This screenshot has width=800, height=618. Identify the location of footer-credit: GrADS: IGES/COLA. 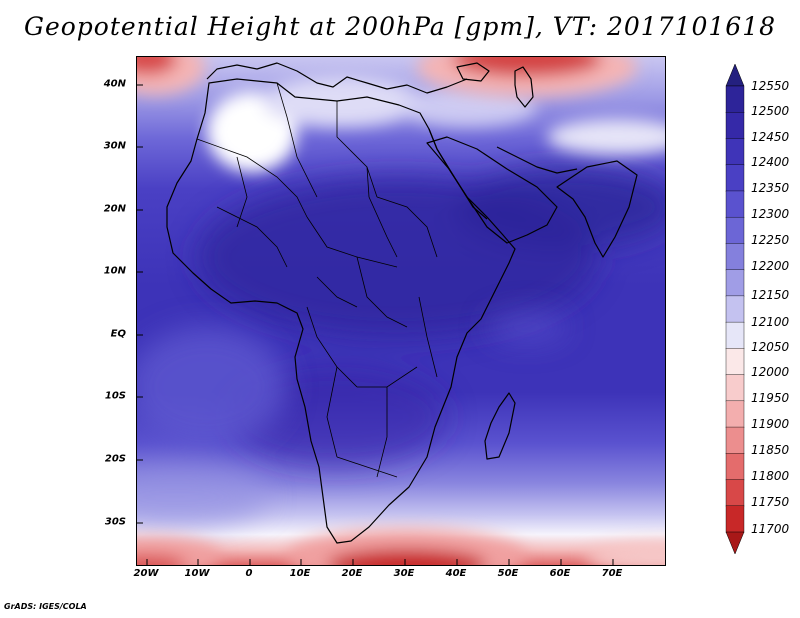
(45, 606).